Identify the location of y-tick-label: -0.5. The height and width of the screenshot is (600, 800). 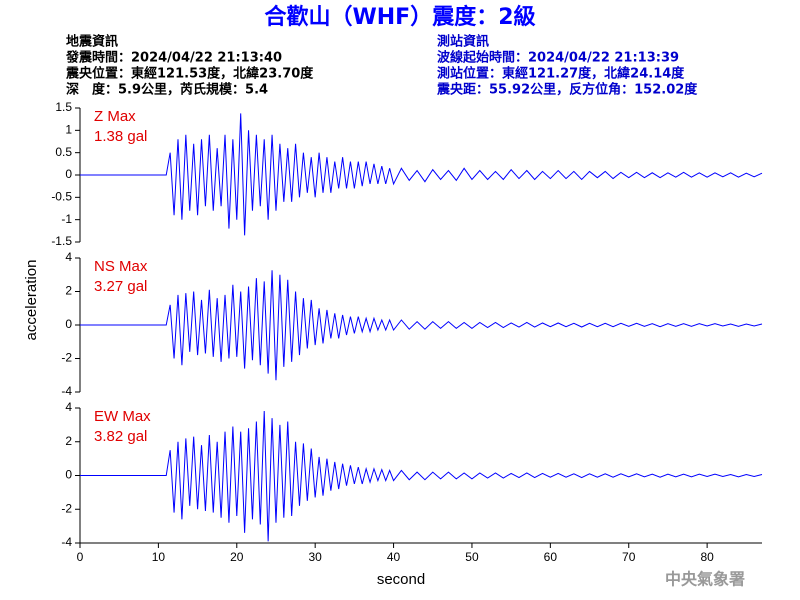
(61, 197).